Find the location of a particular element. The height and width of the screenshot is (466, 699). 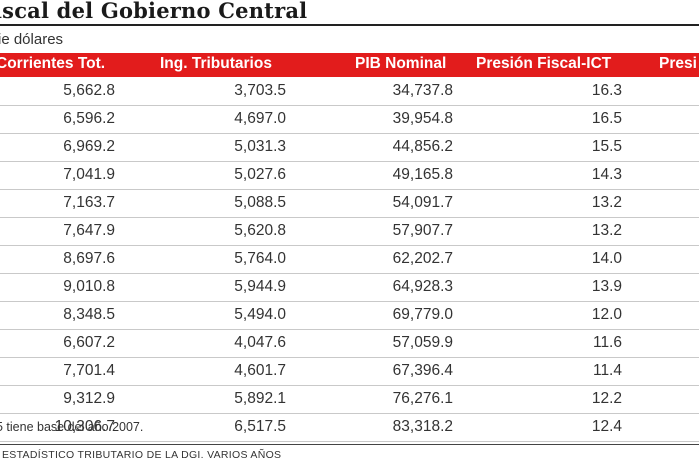

title-rule is located at coordinates (349, 25).